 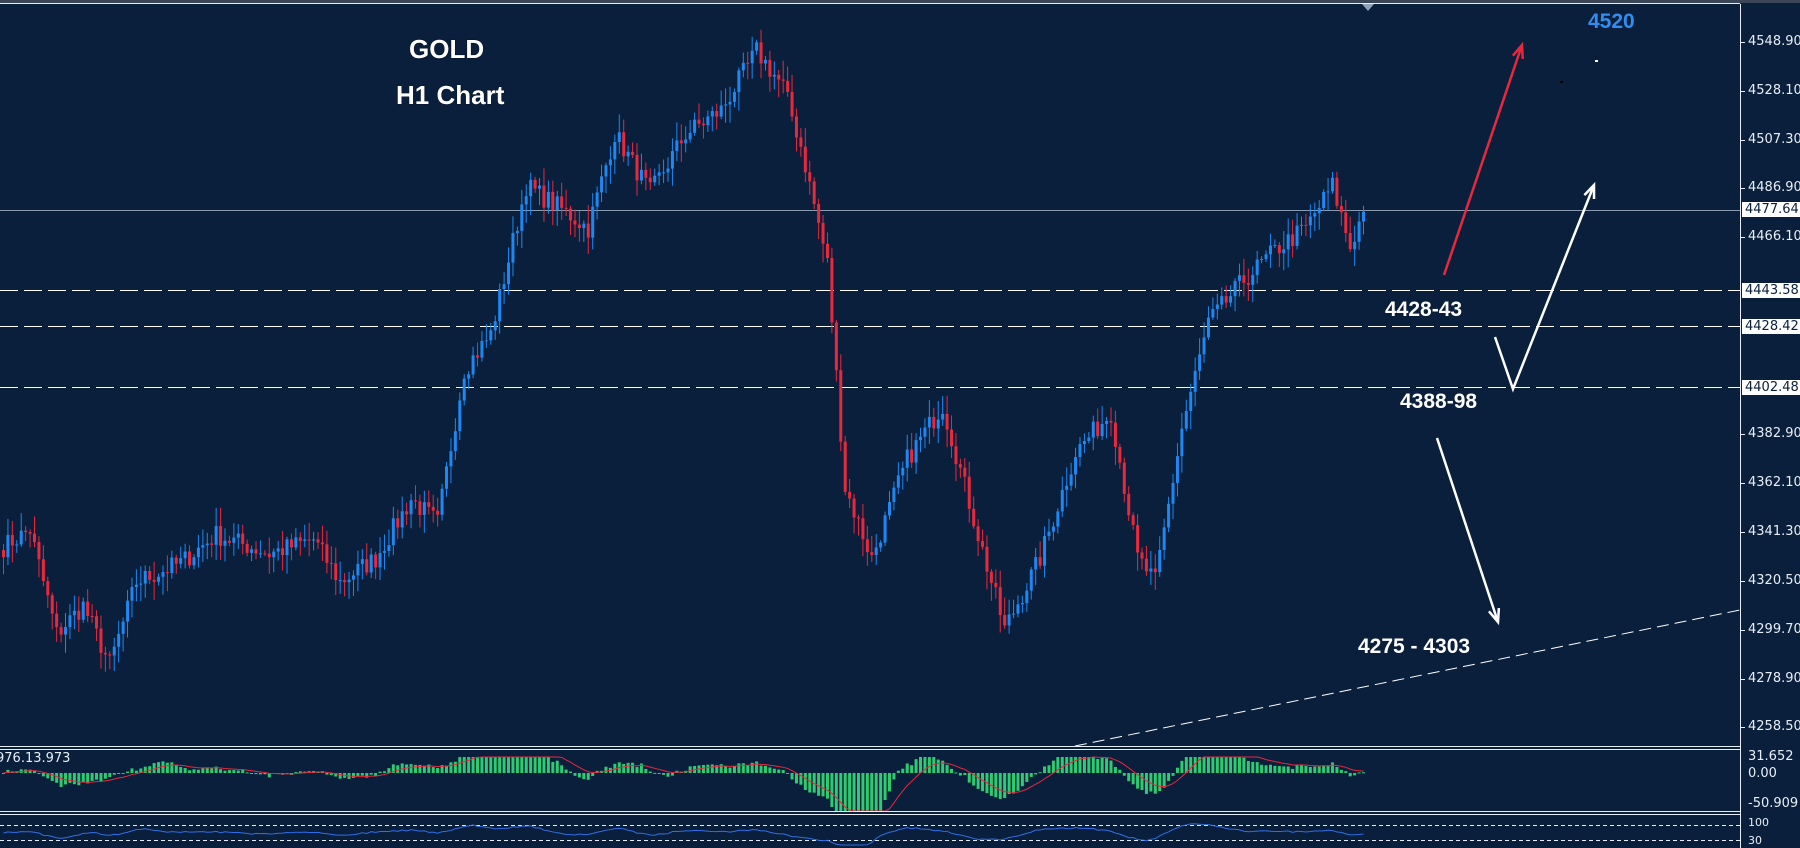 What do you see at coordinates (1368, 7) in the screenshot?
I see `chart-shift-marker-icon` at bounding box center [1368, 7].